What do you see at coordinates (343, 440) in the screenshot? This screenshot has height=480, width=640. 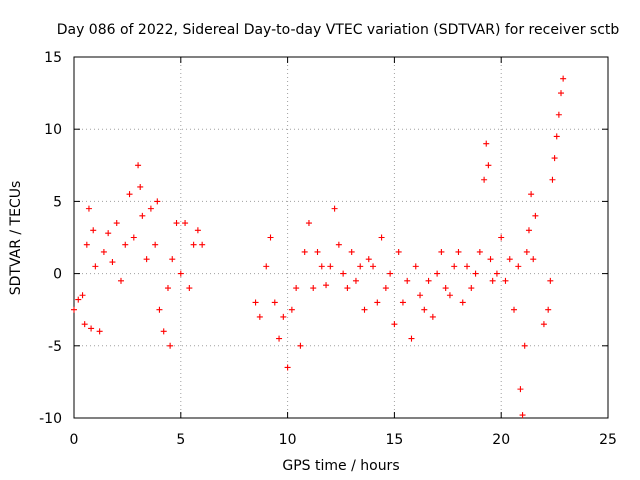 I see `x-tick-labels: 0 5 10 15 20 25` at bounding box center [343, 440].